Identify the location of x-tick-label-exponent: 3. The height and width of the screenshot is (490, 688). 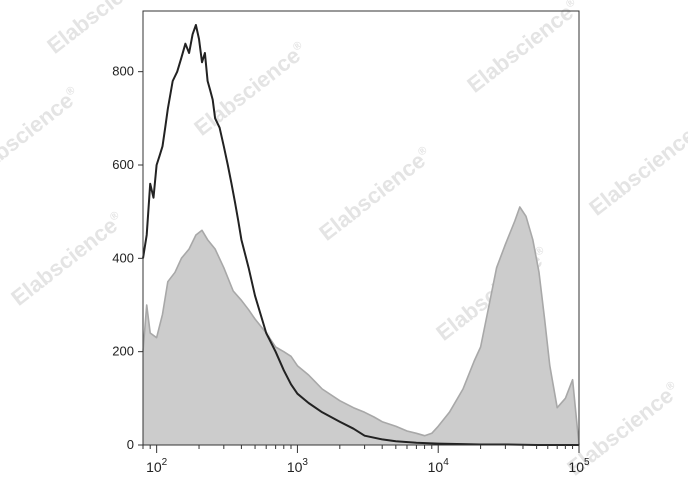
(305, 462).